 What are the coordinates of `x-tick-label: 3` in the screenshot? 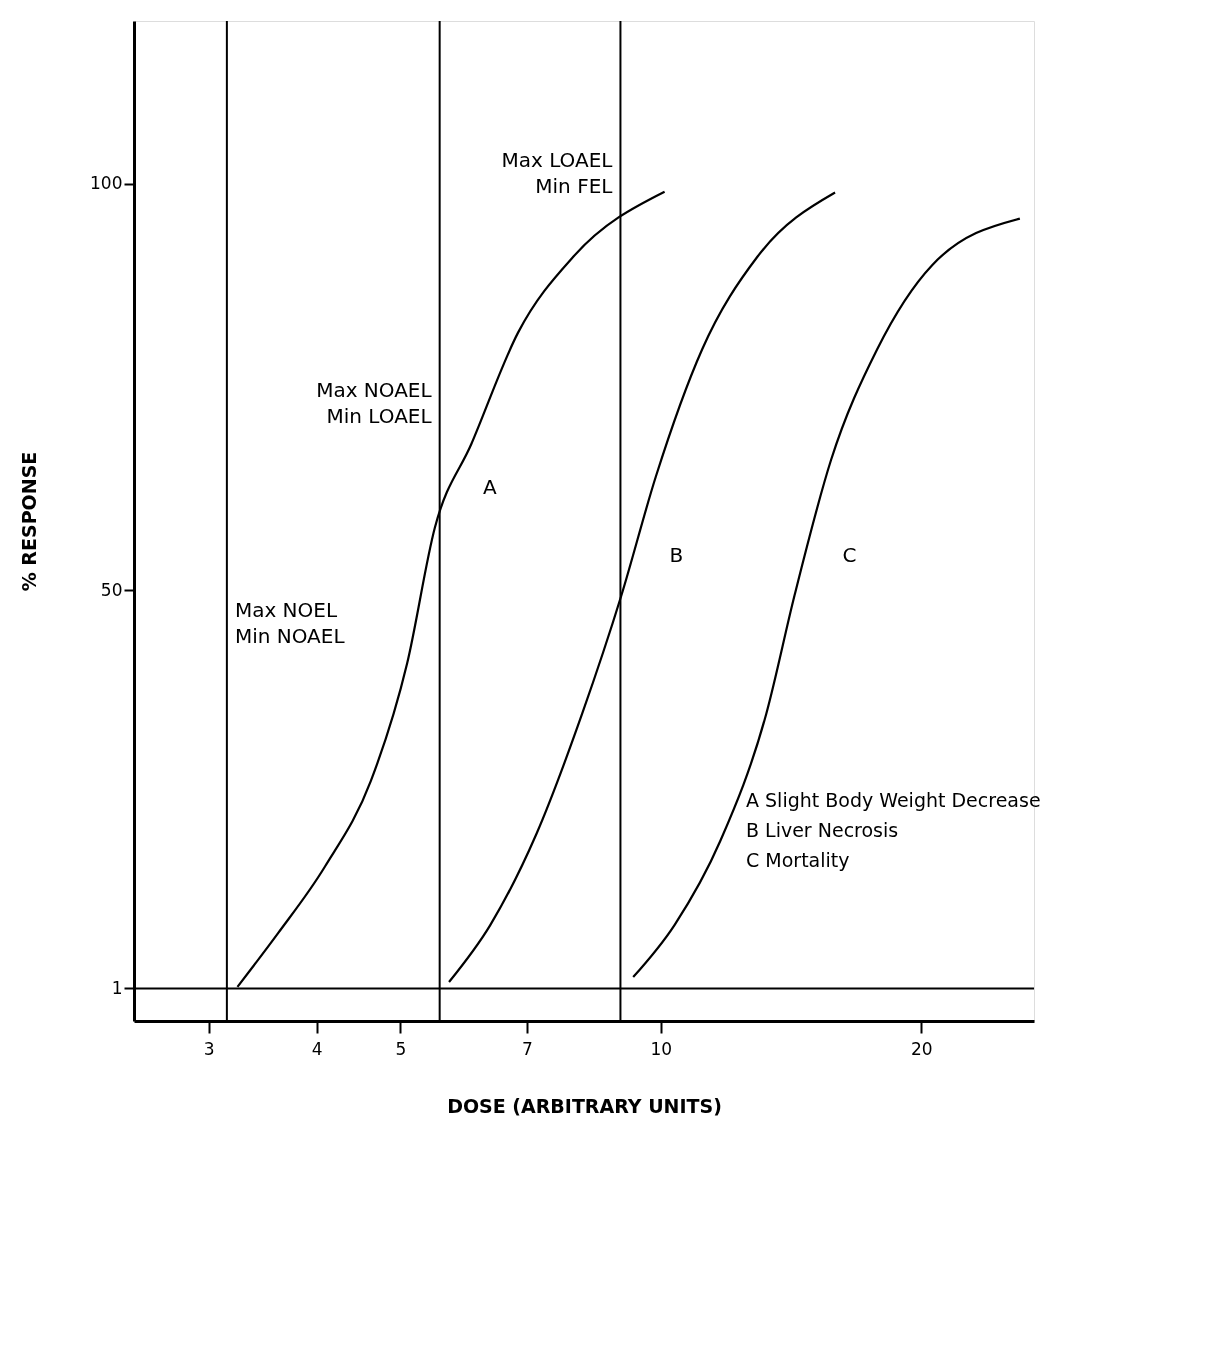 It's located at (209, 1048).